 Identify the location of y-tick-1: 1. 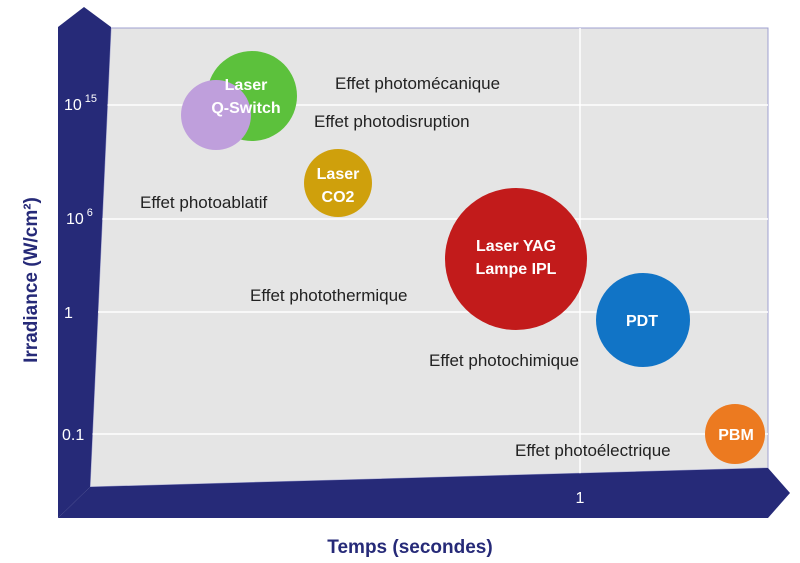
(68, 313).